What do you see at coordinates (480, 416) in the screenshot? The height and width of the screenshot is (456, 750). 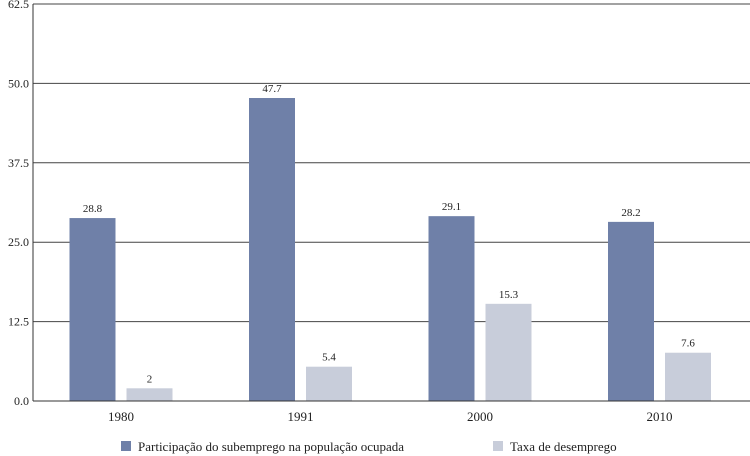 I see `x-tick-label: 2000` at bounding box center [480, 416].